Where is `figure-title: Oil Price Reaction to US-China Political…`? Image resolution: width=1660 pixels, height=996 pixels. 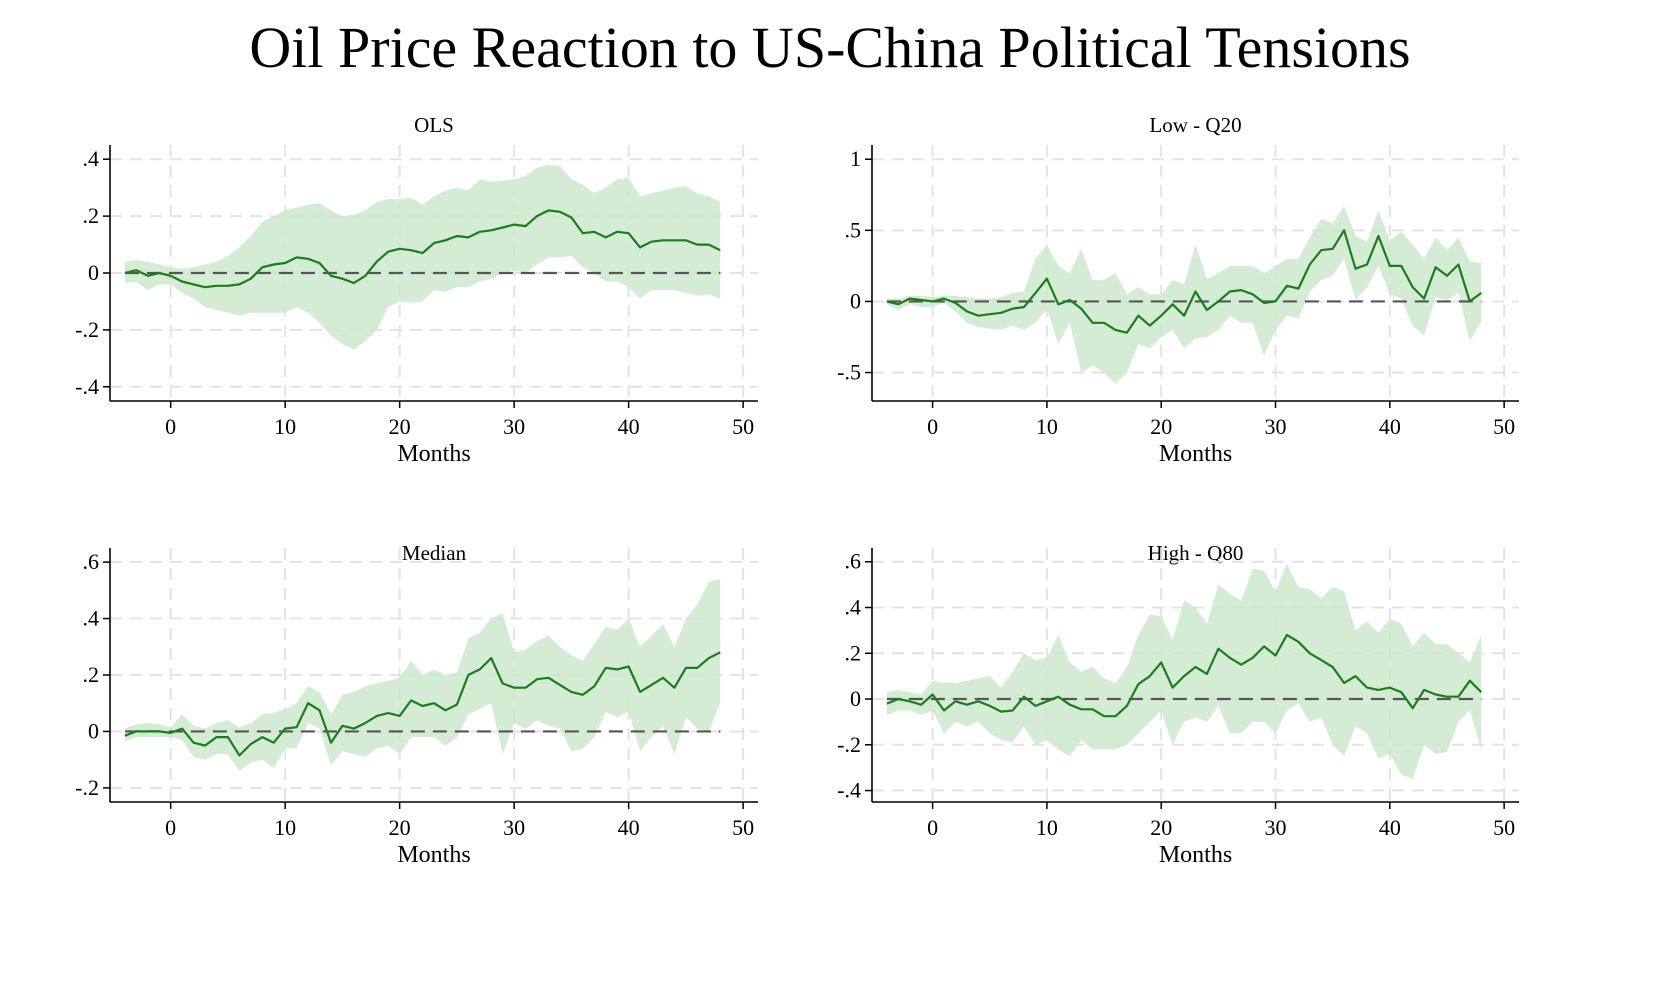
figure-title: Oil Price Reaction to US-China Political… is located at coordinates (830, 47).